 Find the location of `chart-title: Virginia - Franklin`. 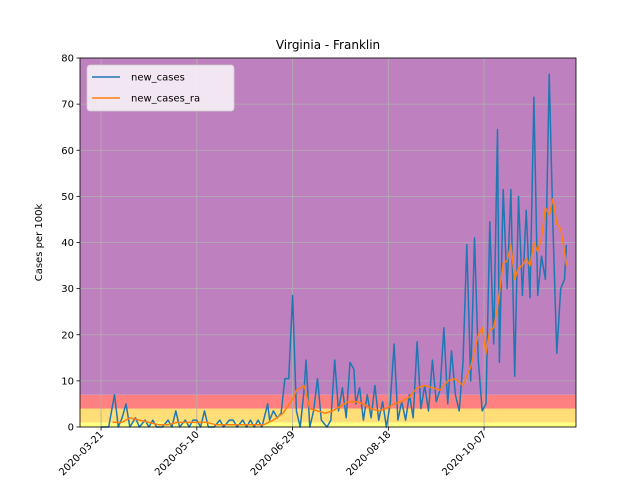

chart-title: Virginia - Franklin is located at coordinates (328, 45).